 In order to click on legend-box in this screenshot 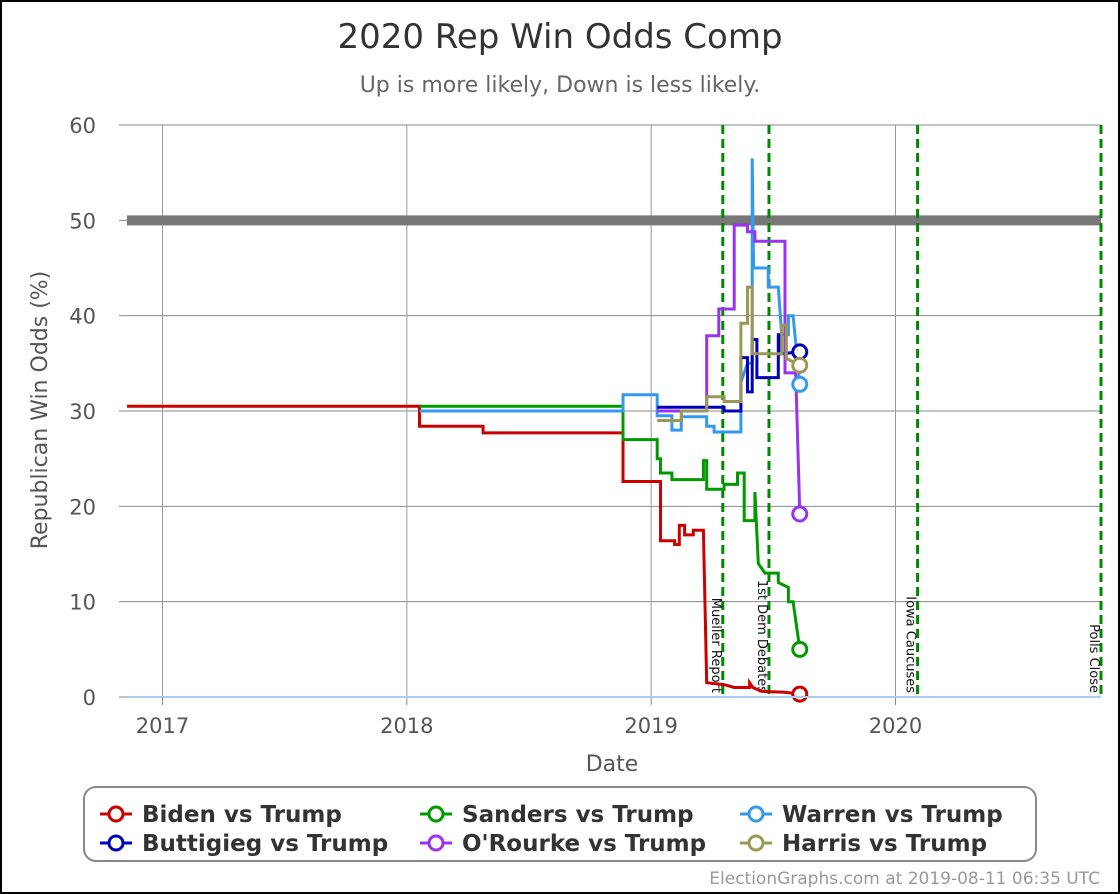, I will do `click(560, 824)`.